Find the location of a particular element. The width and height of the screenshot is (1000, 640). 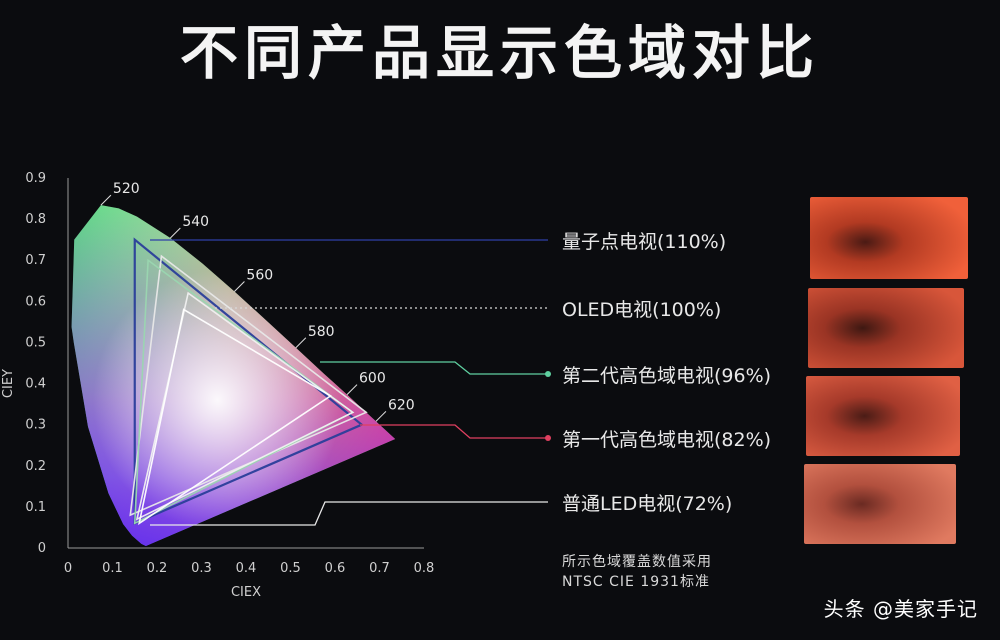

x-tick-label: 0 is located at coordinates (68, 568).